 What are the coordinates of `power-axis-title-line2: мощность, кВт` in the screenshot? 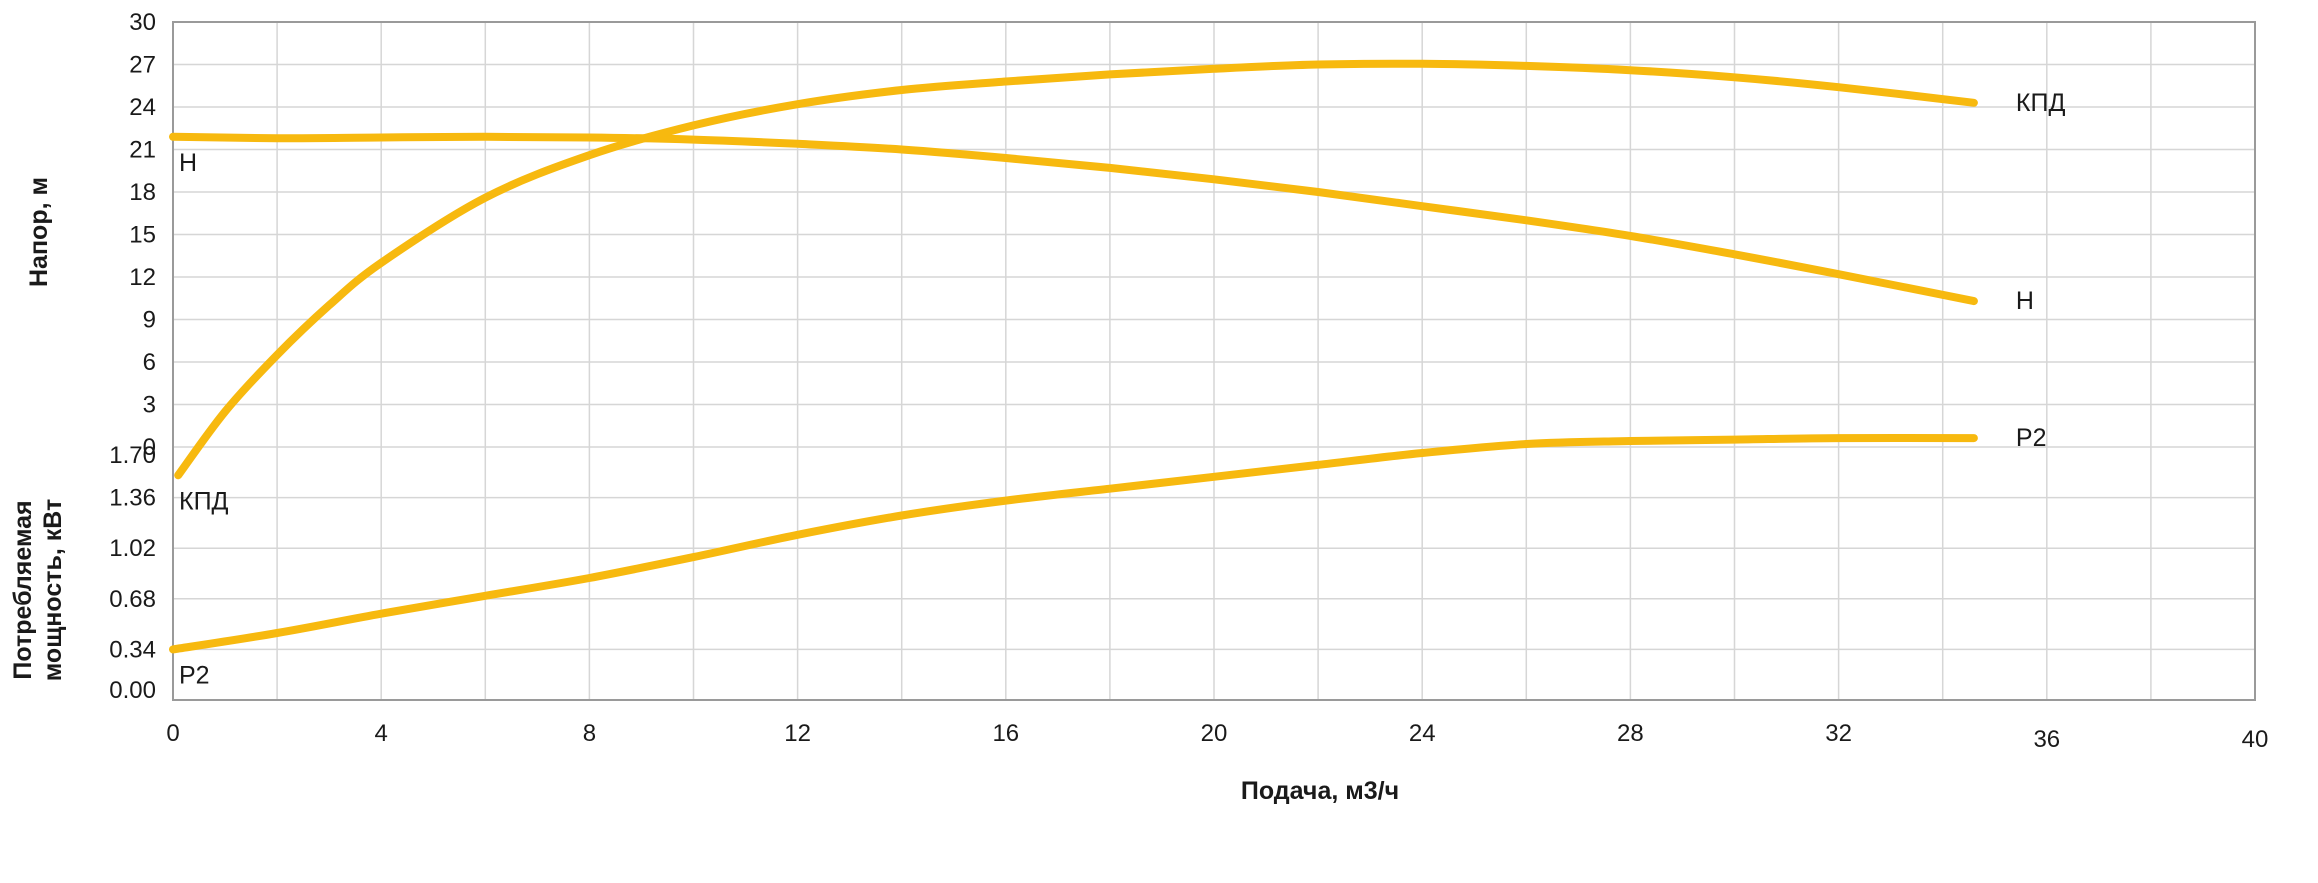 It's located at (53, 590).